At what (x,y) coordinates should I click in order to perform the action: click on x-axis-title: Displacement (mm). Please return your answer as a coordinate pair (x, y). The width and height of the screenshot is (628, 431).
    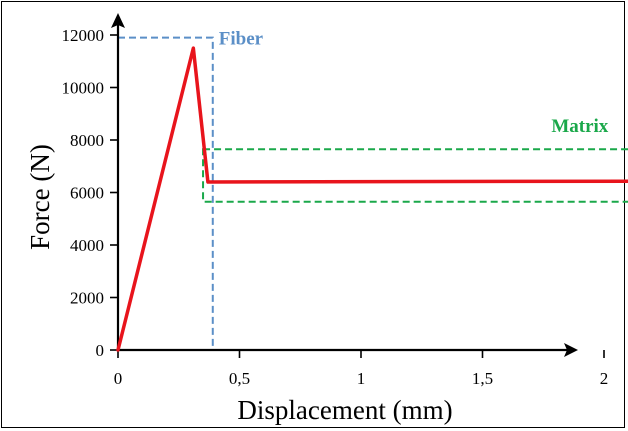
    Looking at the image, I should click on (344, 410).